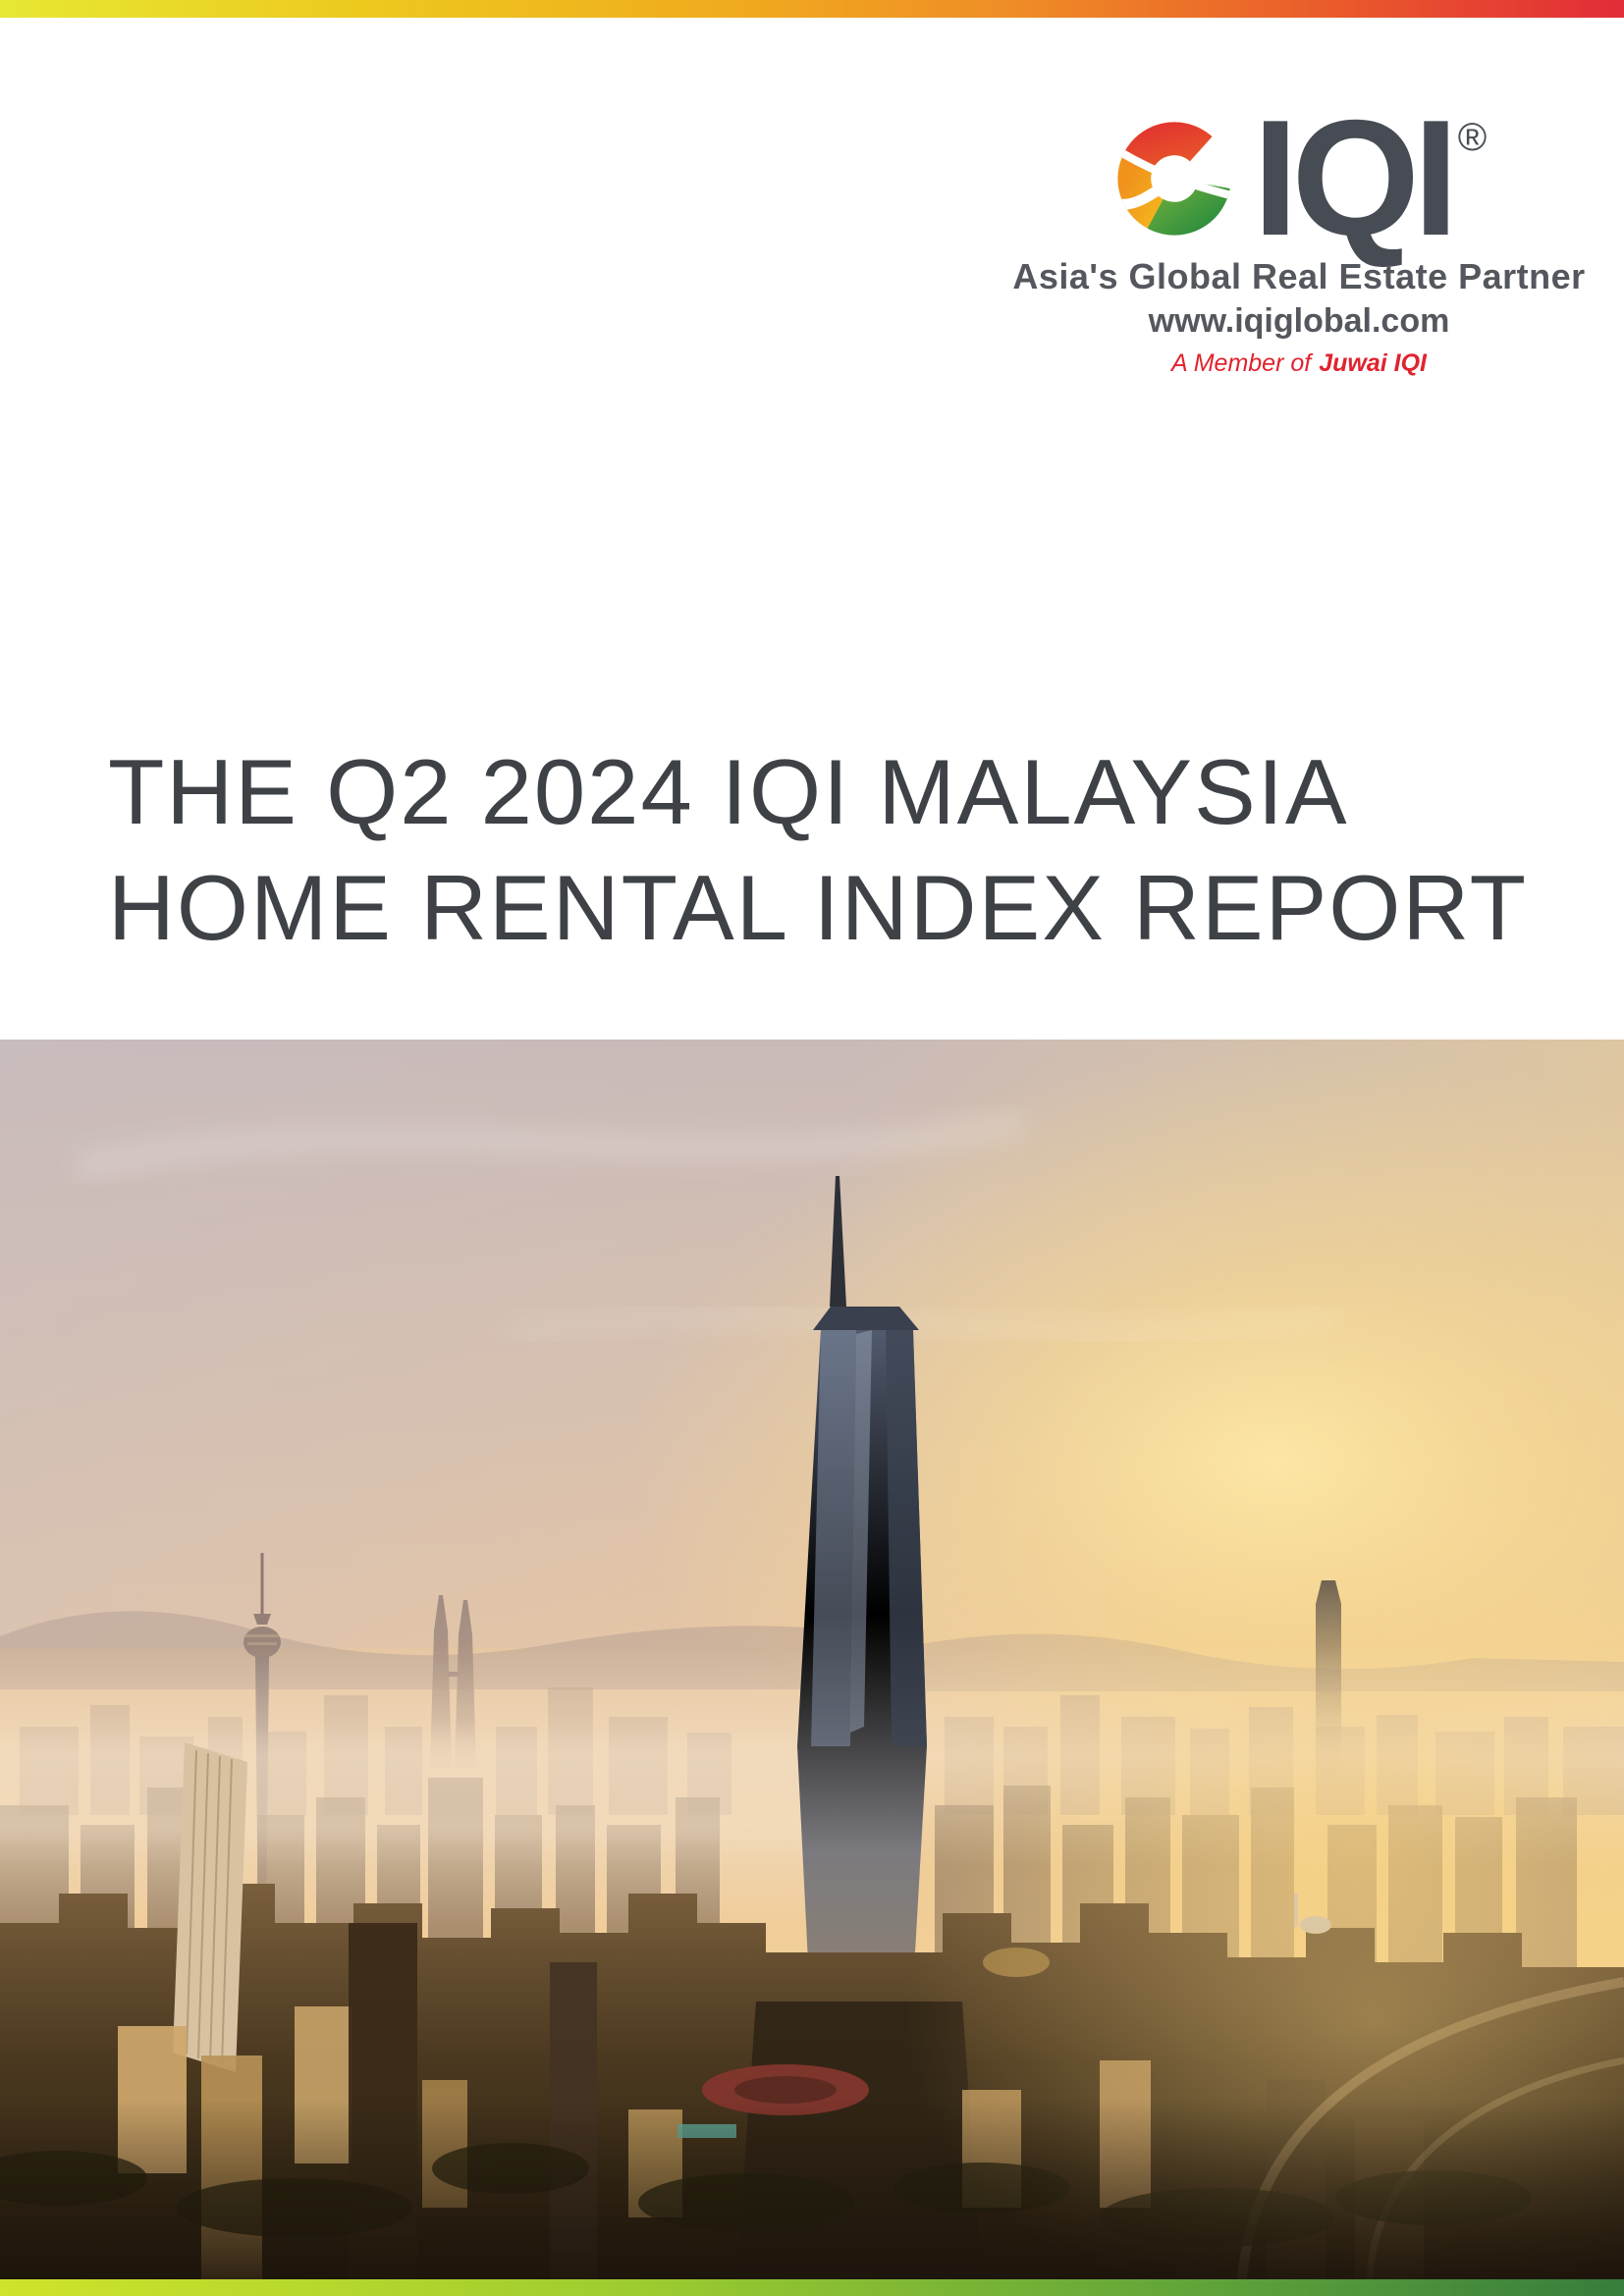 The width and height of the screenshot is (1624, 2296). I want to click on top-gradient-bar, so click(812, 9).